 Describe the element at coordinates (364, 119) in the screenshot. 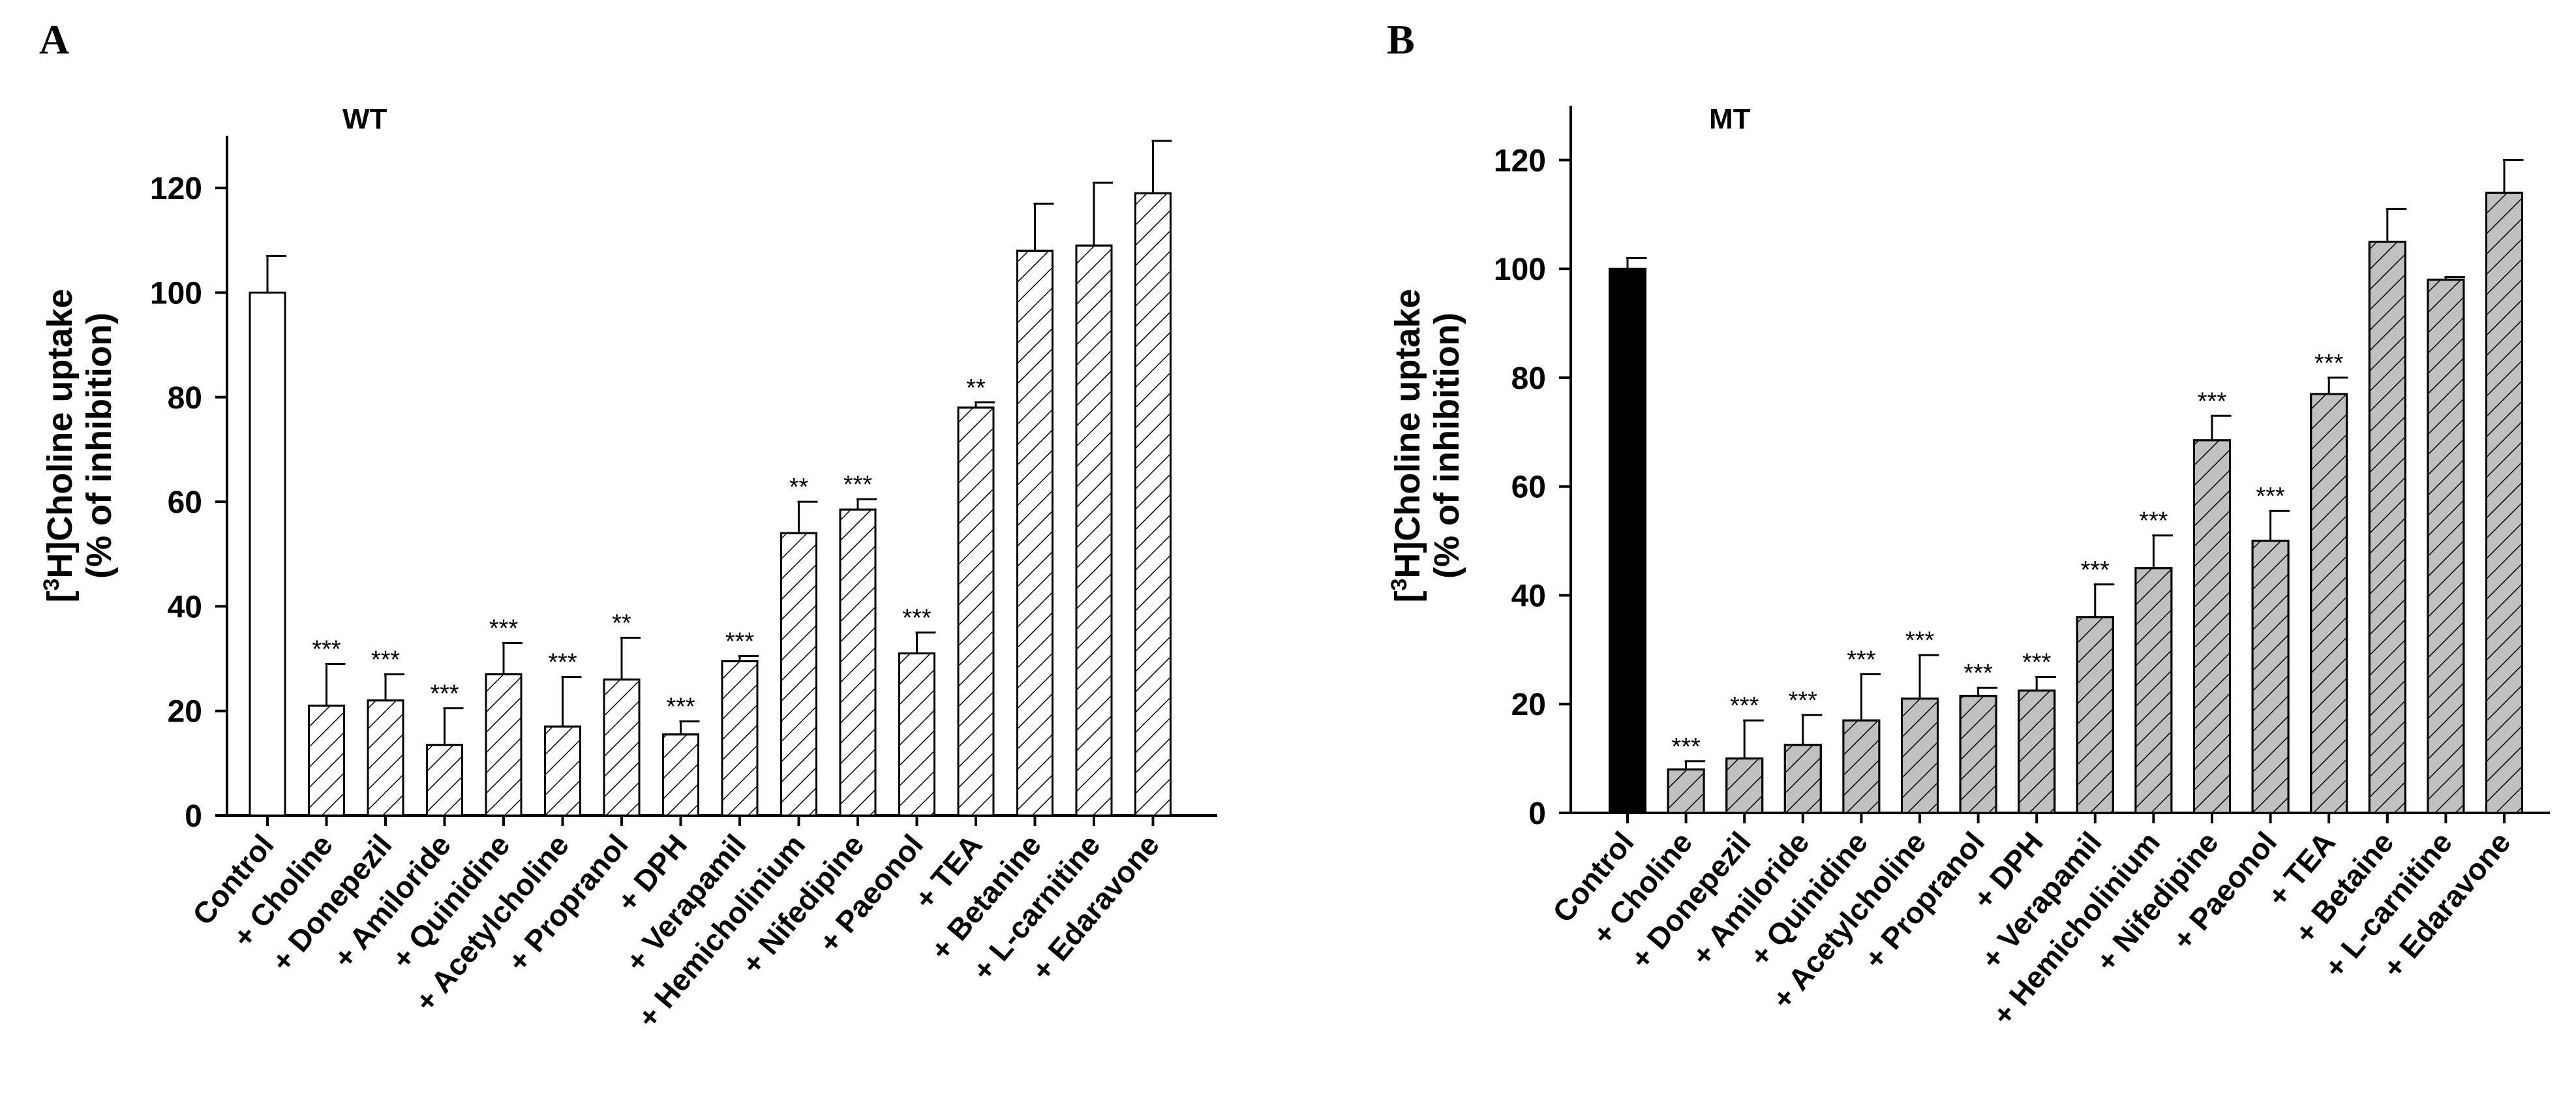

I see `group-label: WT` at that location.